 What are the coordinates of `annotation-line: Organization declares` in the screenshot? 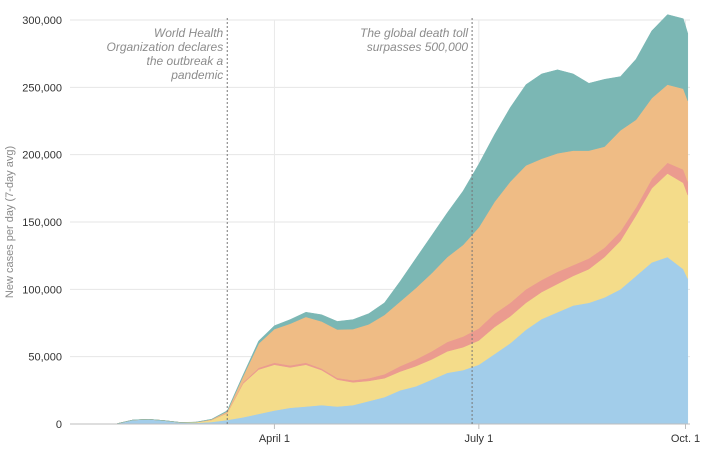 It's located at (165, 47).